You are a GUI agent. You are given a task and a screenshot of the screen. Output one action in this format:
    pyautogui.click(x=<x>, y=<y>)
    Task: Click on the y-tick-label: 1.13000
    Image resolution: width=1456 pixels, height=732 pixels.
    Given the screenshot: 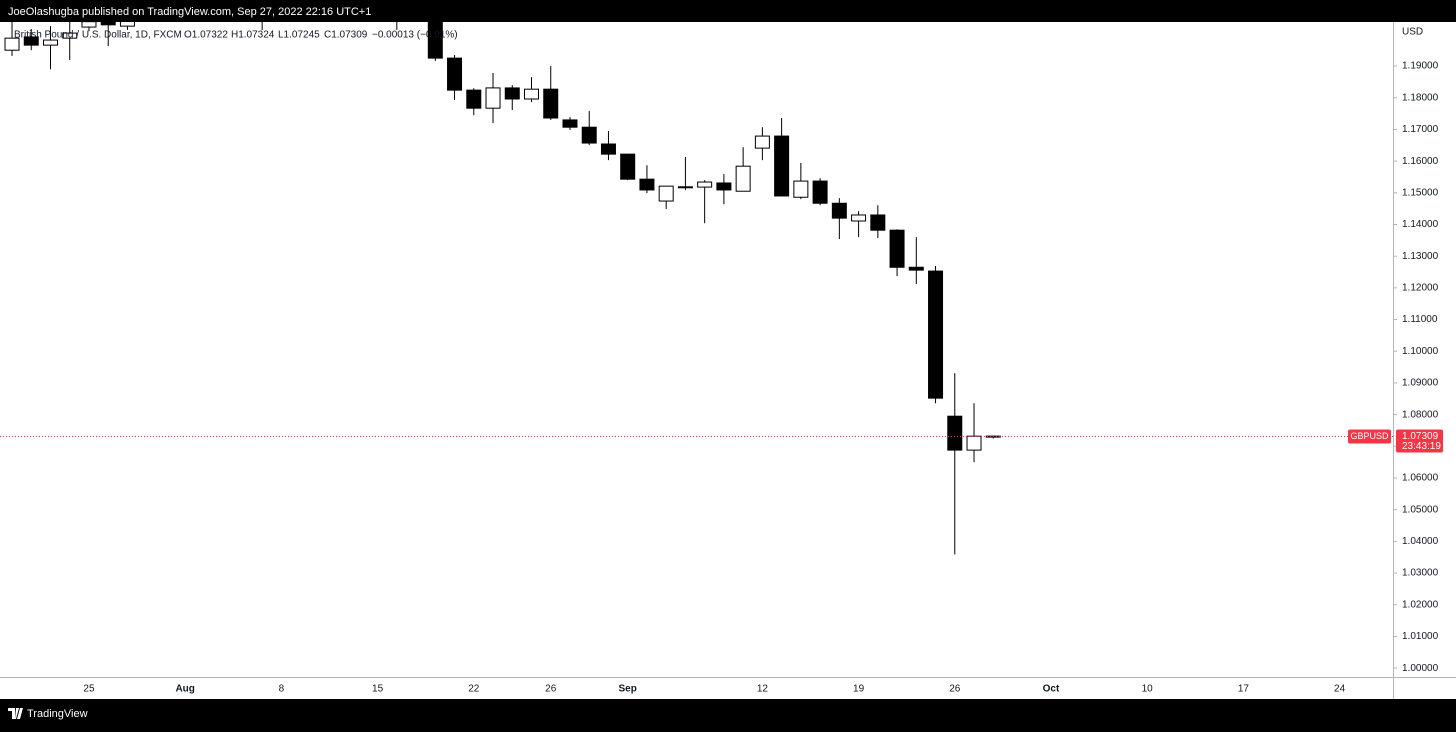 What is the action you would take?
    pyautogui.click(x=1420, y=256)
    